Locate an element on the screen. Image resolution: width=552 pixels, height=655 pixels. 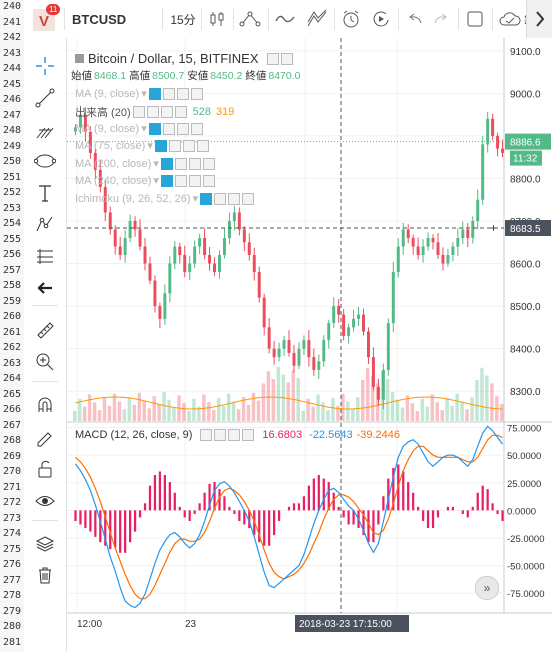
text-tool is located at coordinates (45, 193).